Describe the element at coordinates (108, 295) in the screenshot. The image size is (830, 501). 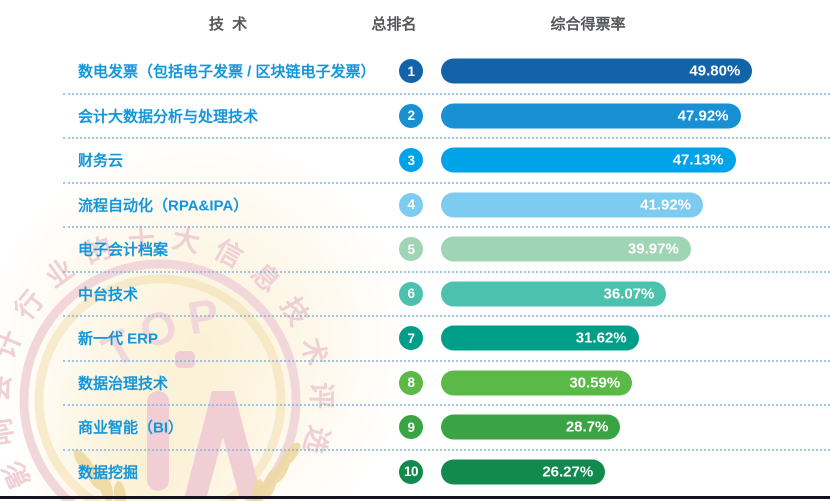
I see `technology-label: 中台技术` at that location.